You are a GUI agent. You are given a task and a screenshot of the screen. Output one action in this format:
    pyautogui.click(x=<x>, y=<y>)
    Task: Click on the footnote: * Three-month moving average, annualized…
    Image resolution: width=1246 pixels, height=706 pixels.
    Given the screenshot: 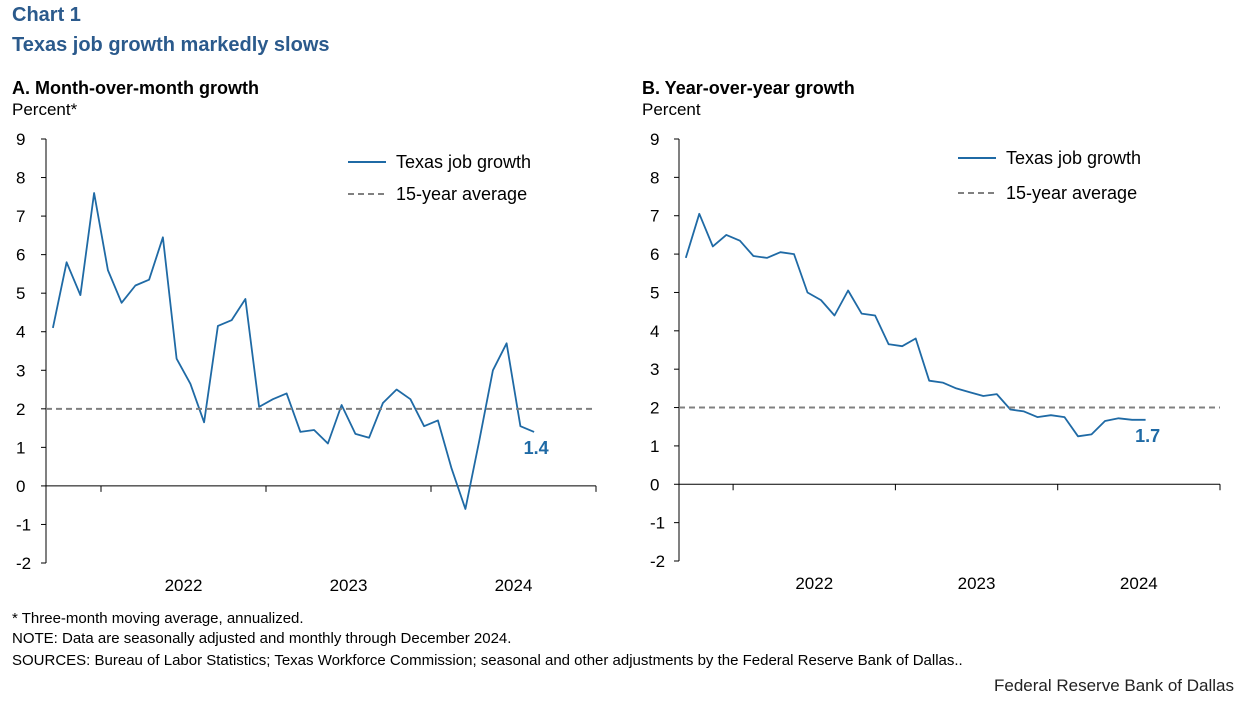 What is the action you would take?
    pyautogui.click(x=158, y=618)
    